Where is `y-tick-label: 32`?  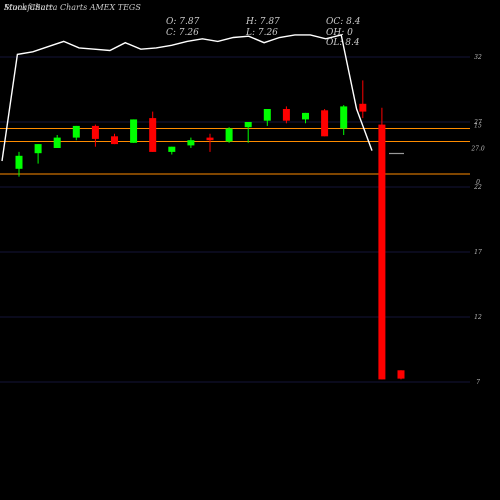
y-tick-label: 32 is located at coordinates (478, 57).